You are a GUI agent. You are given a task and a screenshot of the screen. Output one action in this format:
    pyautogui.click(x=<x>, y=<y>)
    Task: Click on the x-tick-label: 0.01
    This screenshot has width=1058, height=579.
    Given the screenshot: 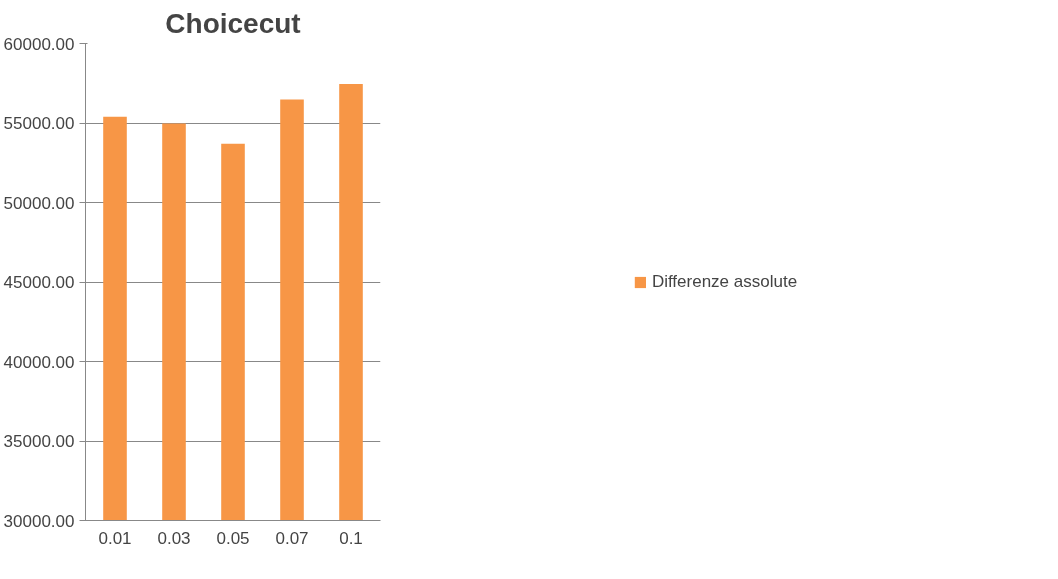 What is the action you would take?
    pyautogui.click(x=115, y=538)
    